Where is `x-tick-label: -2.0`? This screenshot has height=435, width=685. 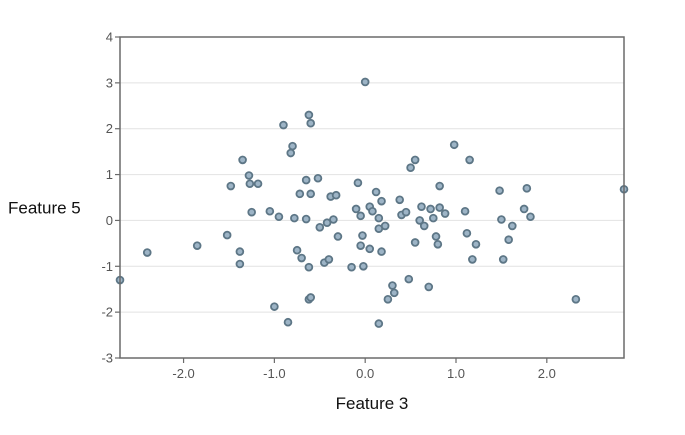 x-tick-label: -2.0 is located at coordinates (183, 373).